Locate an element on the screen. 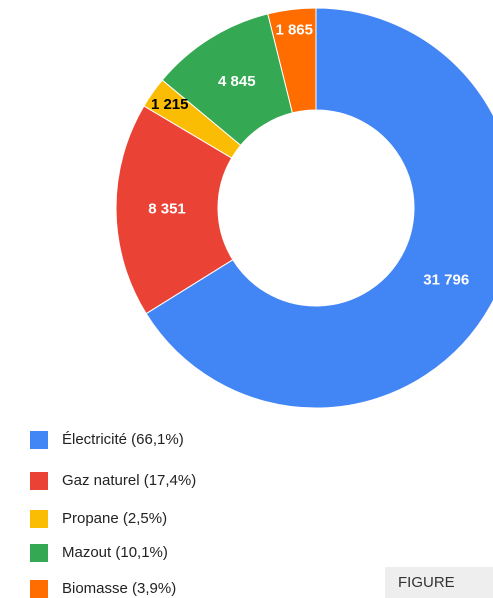  figure-label: FIGURE is located at coordinates (426, 582).